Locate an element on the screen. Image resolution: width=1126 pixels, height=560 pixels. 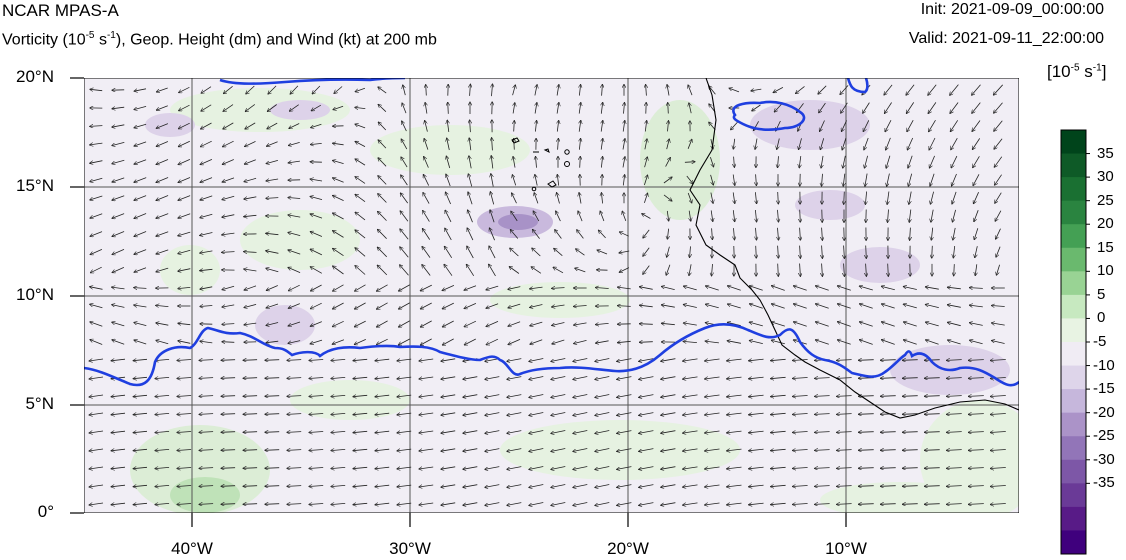
colorbar-label: 25 is located at coordinates (1105, 200).